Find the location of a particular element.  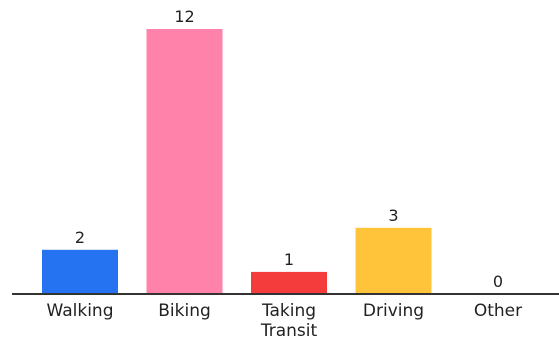

category-label-walking: Walking is located at coordinates (80, 311).